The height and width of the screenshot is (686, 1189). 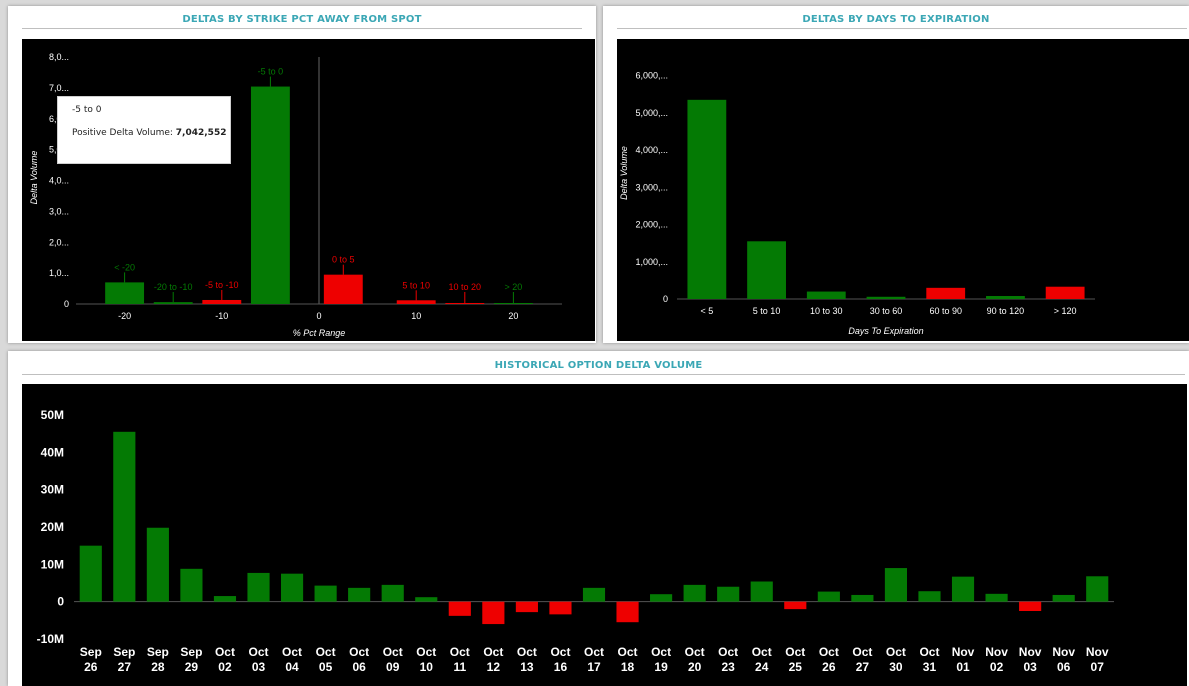 I want to click on y-tick-label: 30M, so click(x=52, y=490).